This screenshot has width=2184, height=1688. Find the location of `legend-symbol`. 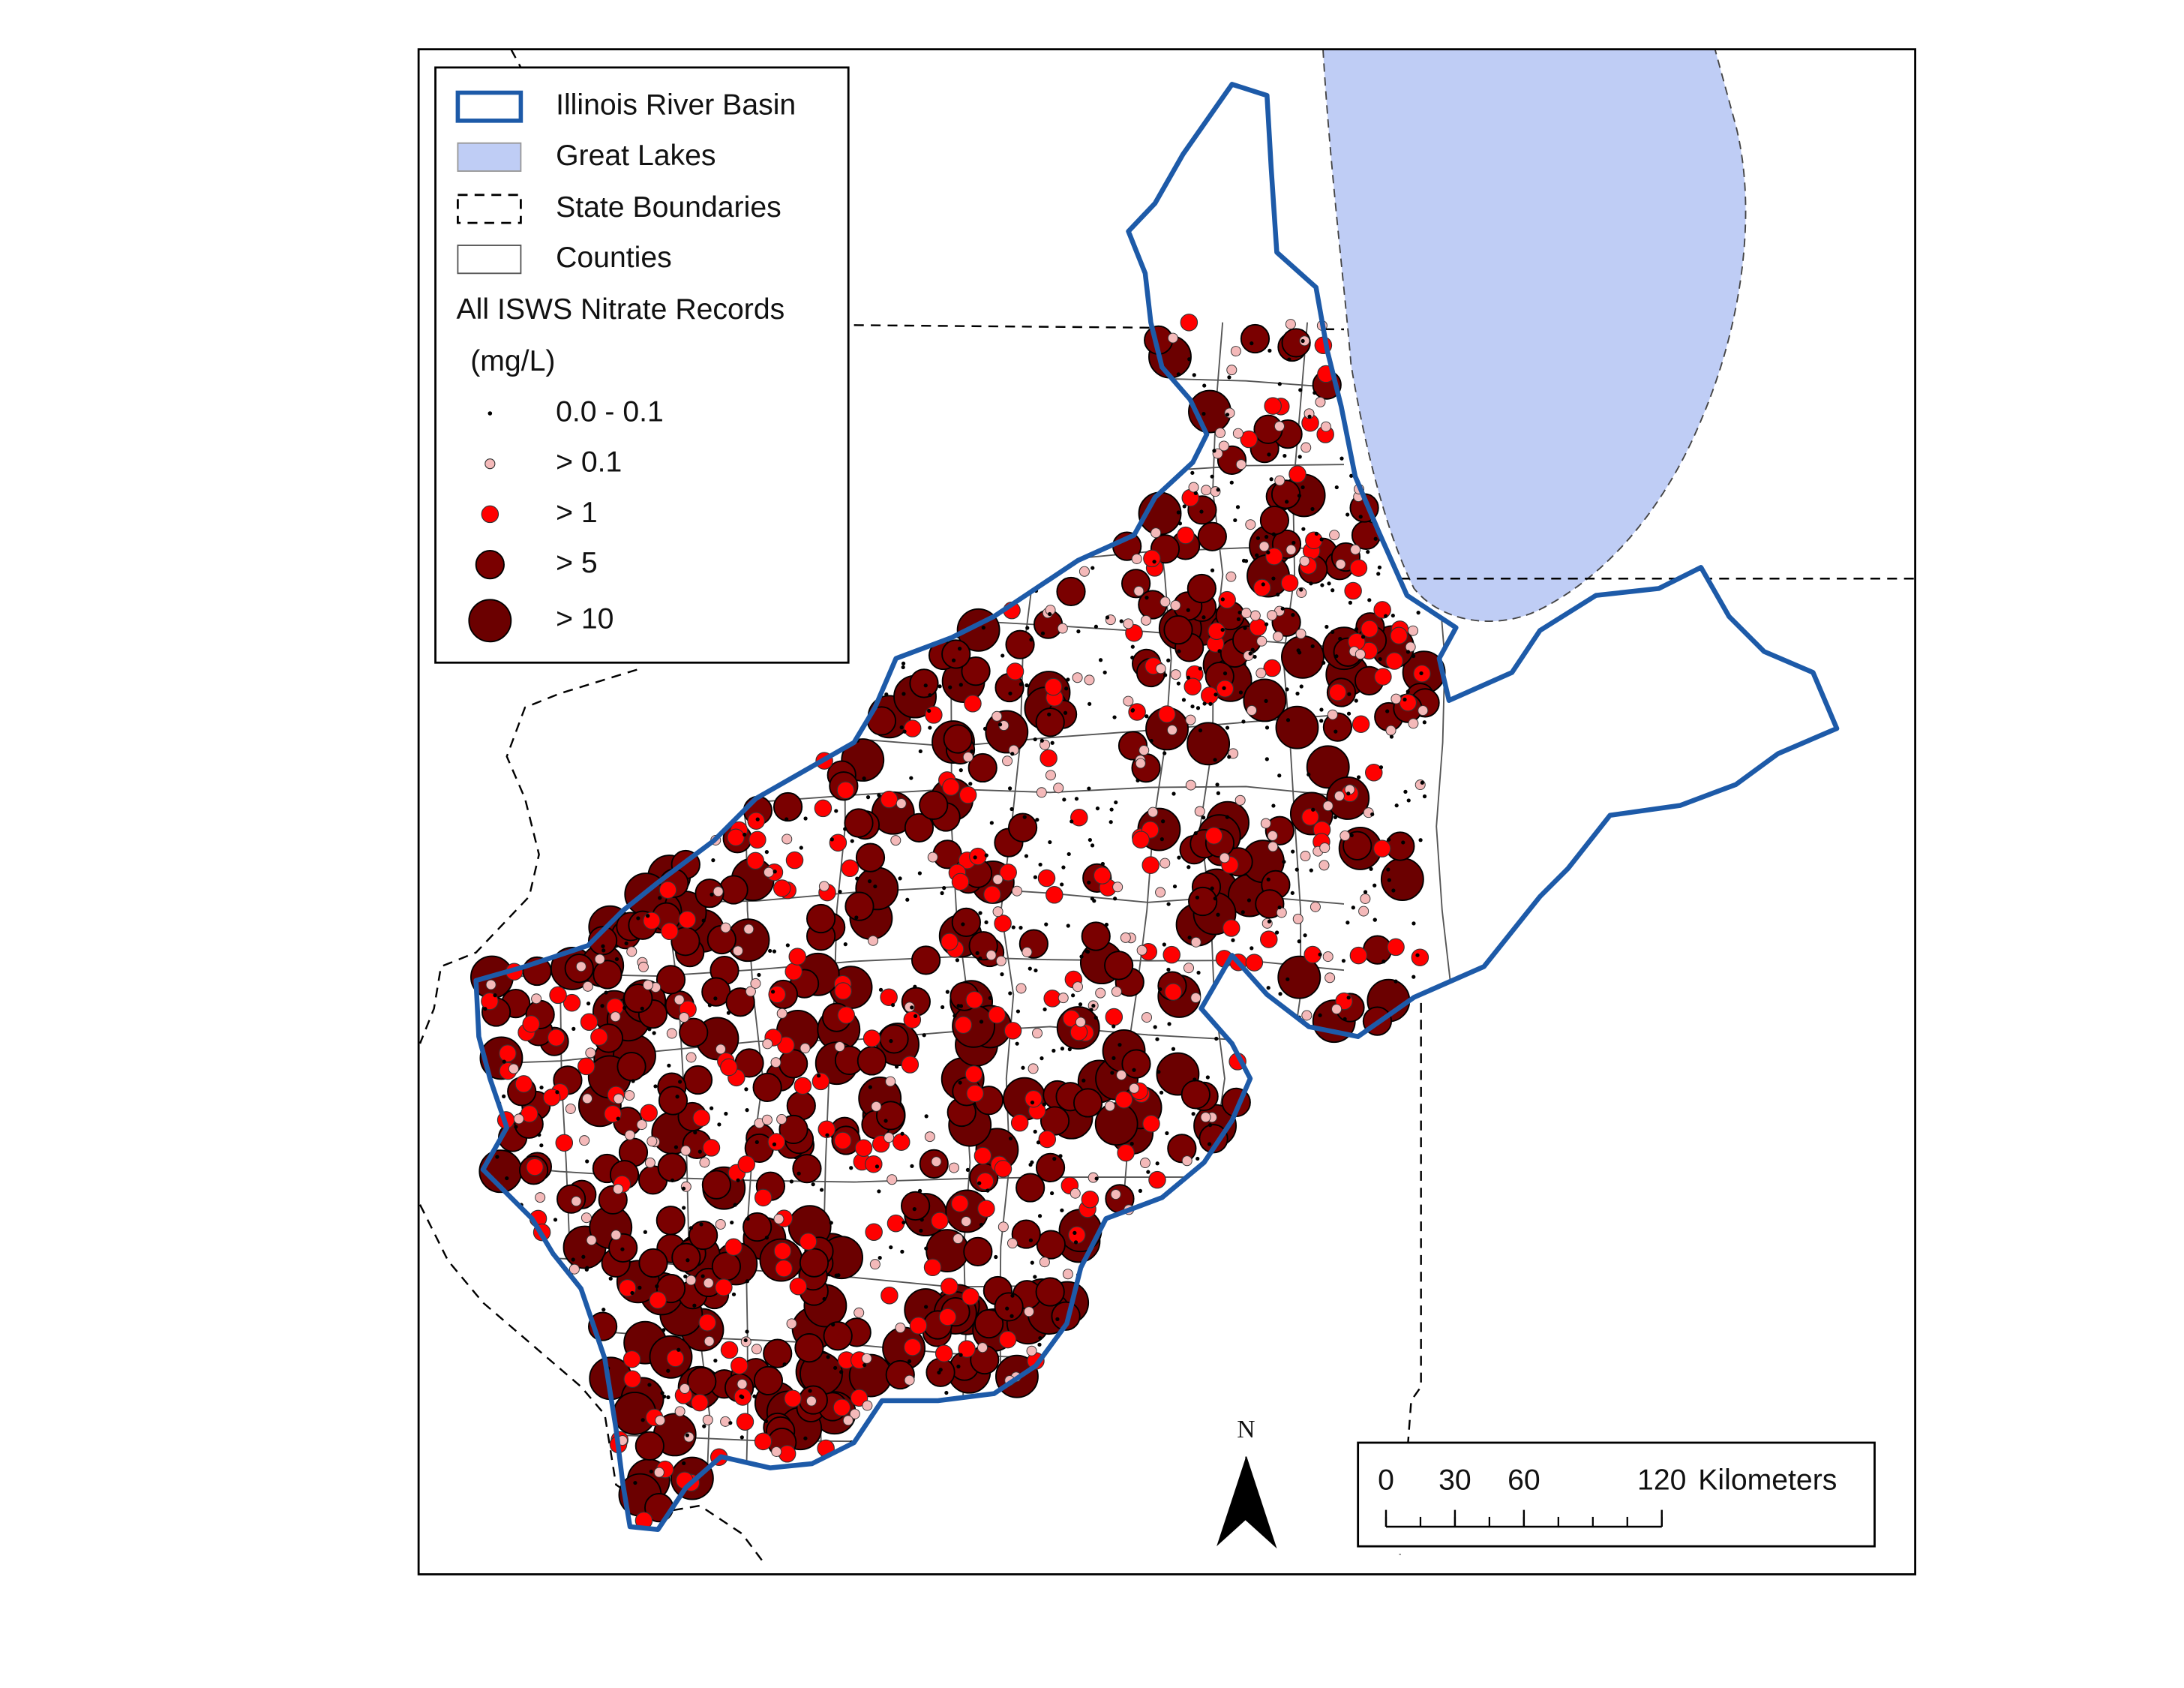

legend-symbol is located at coordinates (490, 565).